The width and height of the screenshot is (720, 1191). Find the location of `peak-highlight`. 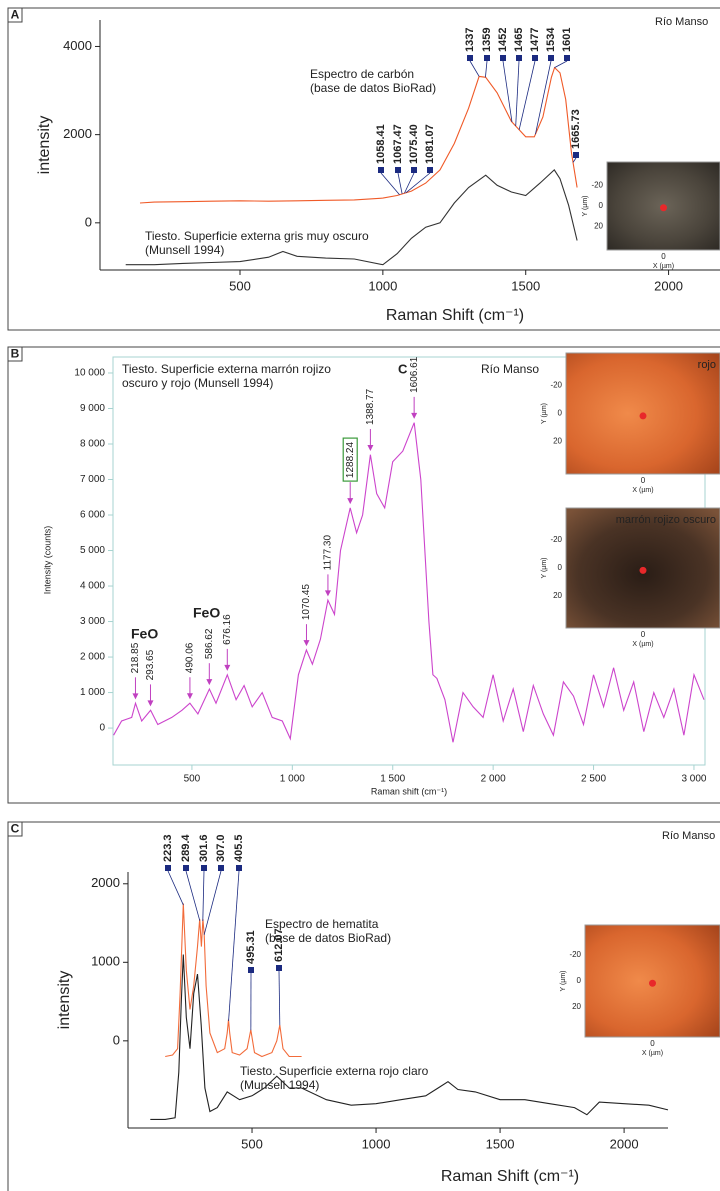

peak-highlight is located at coordinates (350, 459).